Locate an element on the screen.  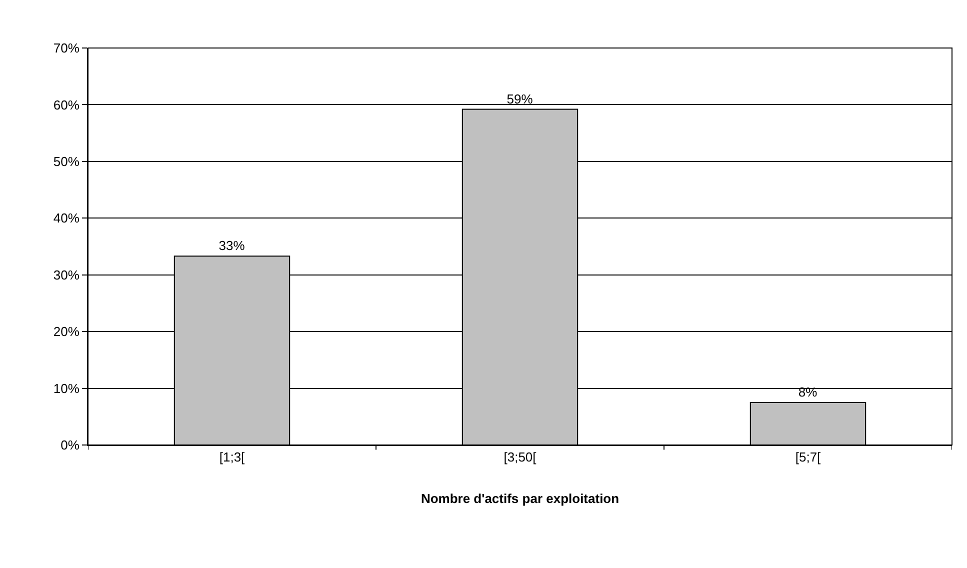
x-tick-label: [3;50[ is located at coordinates (520, 457).